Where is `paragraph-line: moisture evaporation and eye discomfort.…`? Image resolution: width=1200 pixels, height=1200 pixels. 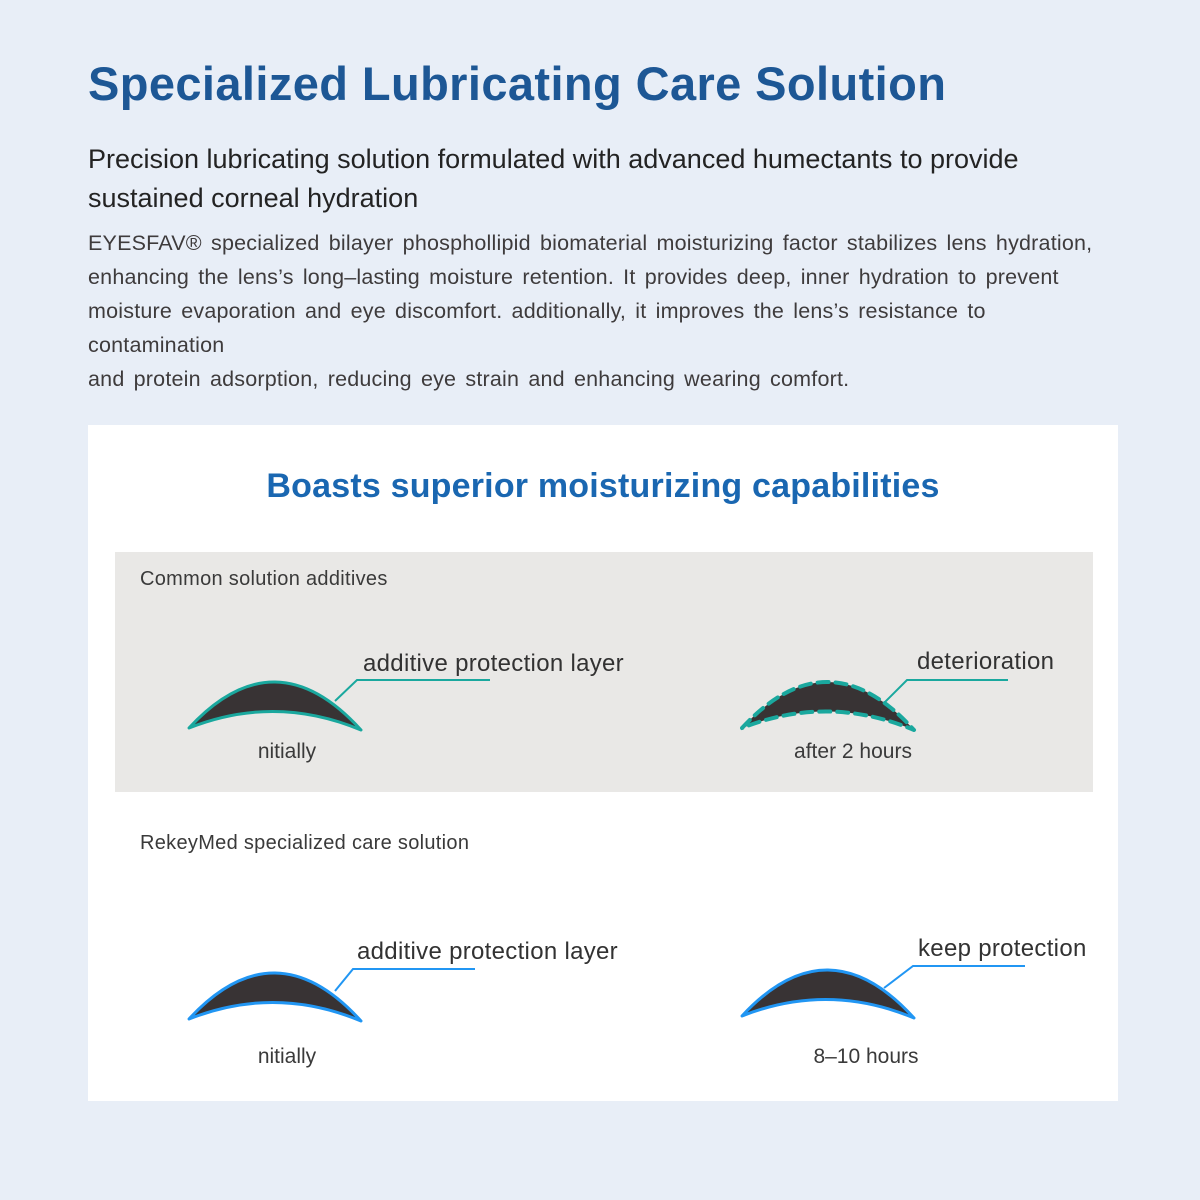
paragraph-line: moisture evaporation and eye discomfort.… is located at coordinates (537, 328).